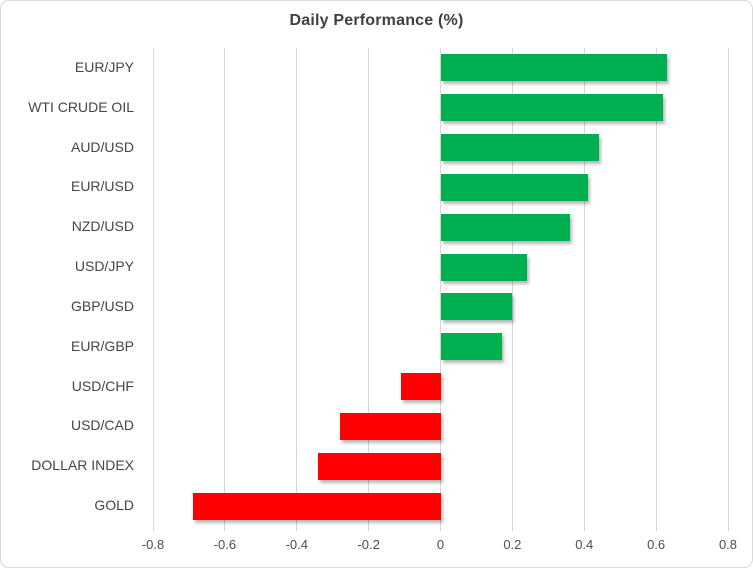 This screenshot has height=568, width=753. What do you see at coordinates (379, 466) in the screenshot?
I see `bar-dollar-index` at bounding box center [379, 466].